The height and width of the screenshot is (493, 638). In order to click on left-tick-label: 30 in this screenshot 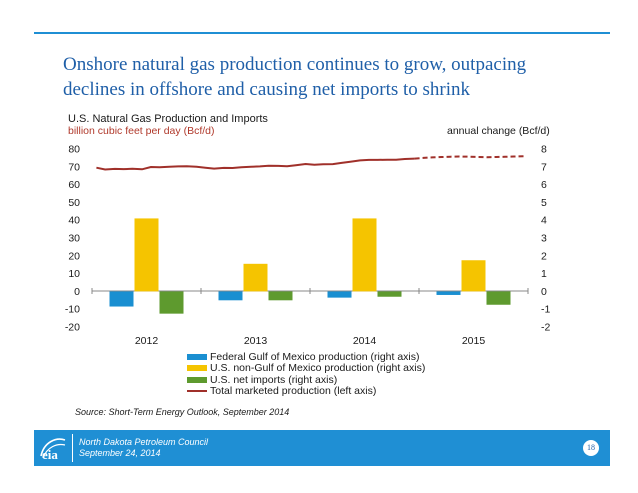, I will do `click(74, 239)`.